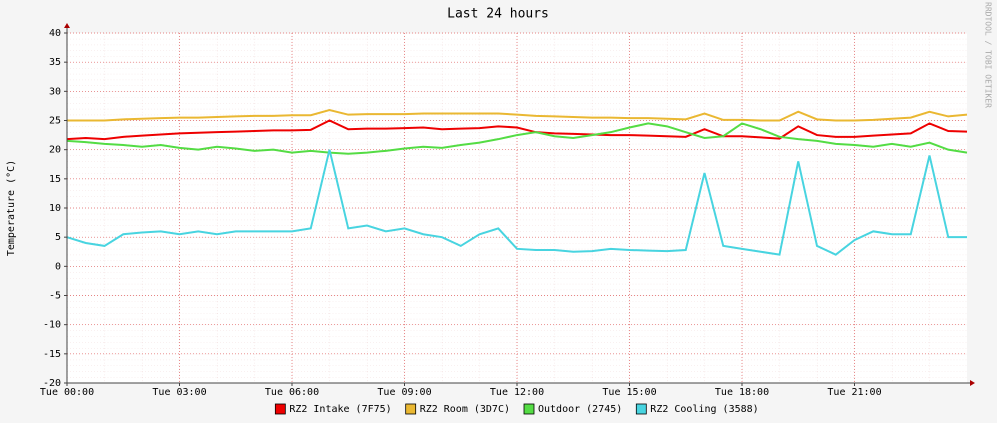 This screenshot has width=997, height=423. I want to click on legend-item: RZ2 Intake (7F75), so click(333, 409).